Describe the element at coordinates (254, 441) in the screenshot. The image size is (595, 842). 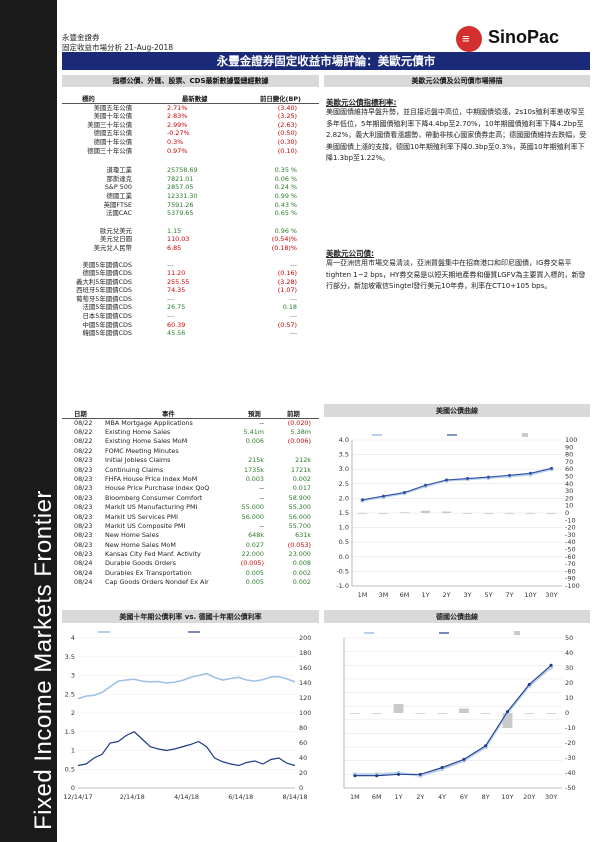
I see `cal-forecast: 0.006` at that location.